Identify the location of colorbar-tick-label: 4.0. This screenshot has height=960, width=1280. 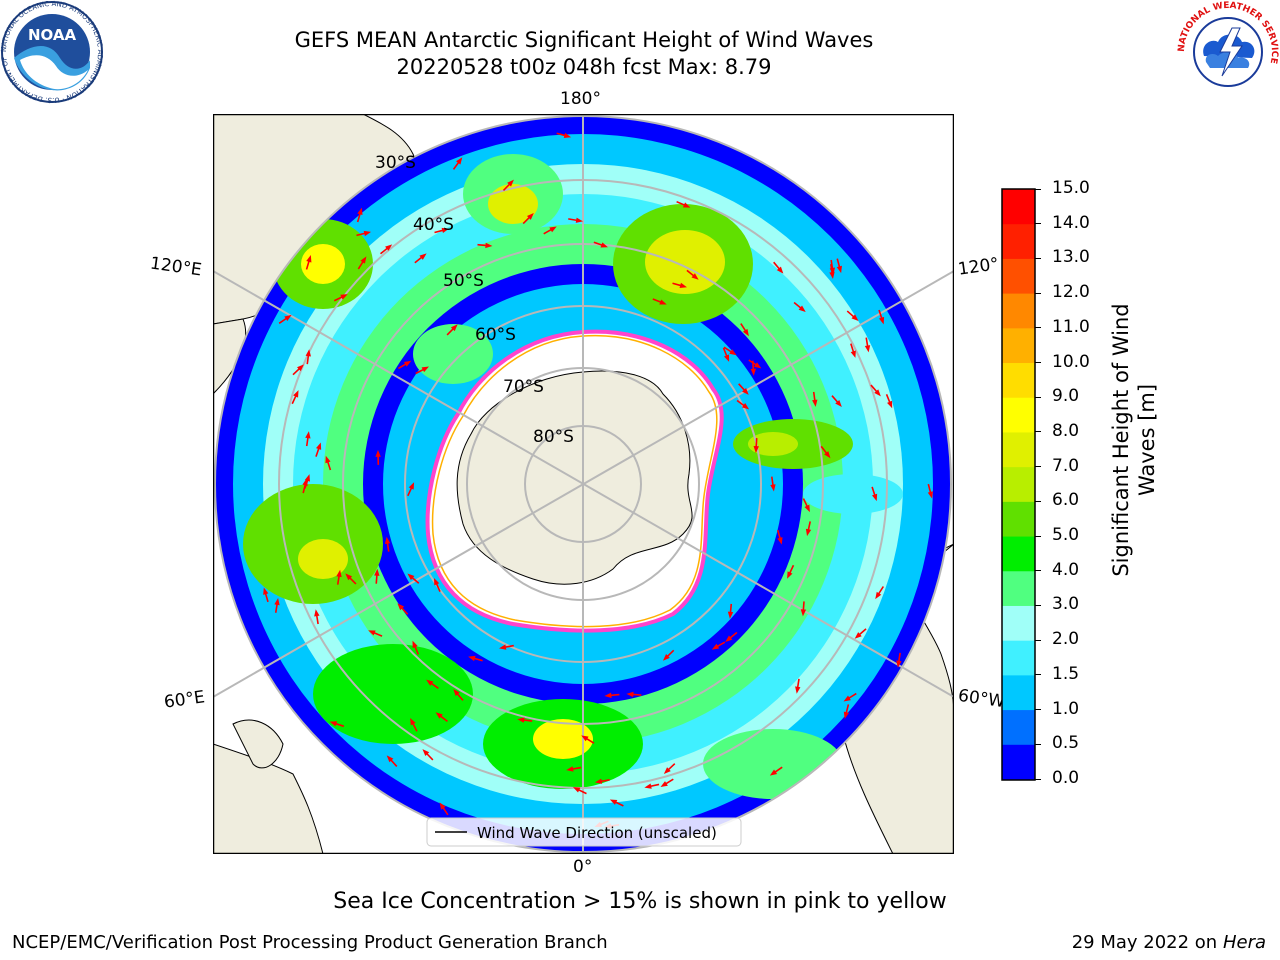
(1066, 569).